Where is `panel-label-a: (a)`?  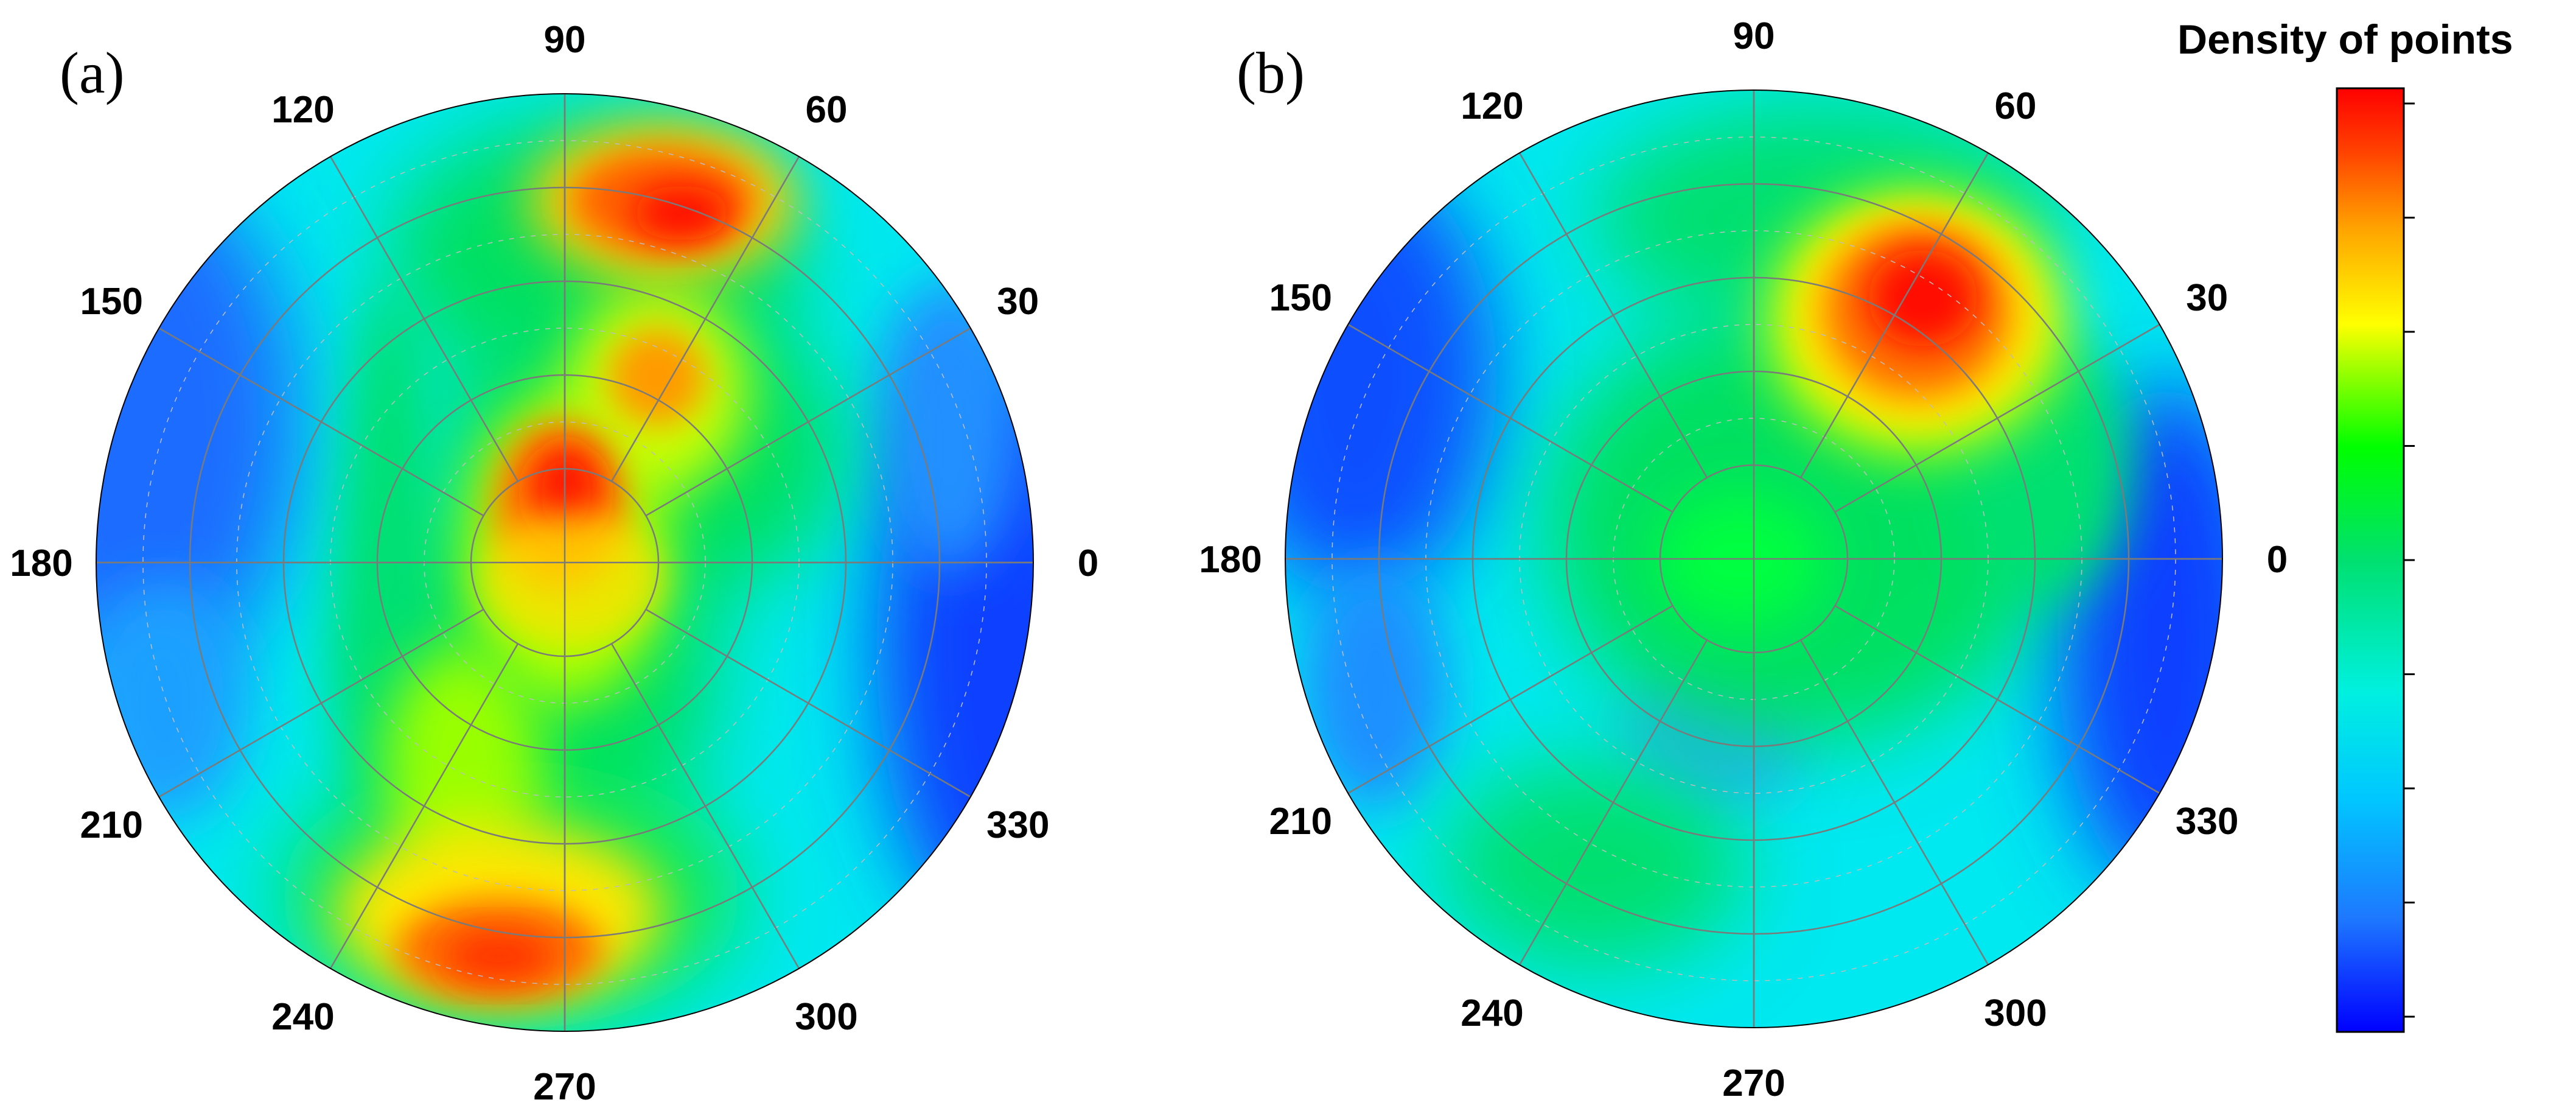 panel-label-a: (a) is located at coordinates (92, 72).